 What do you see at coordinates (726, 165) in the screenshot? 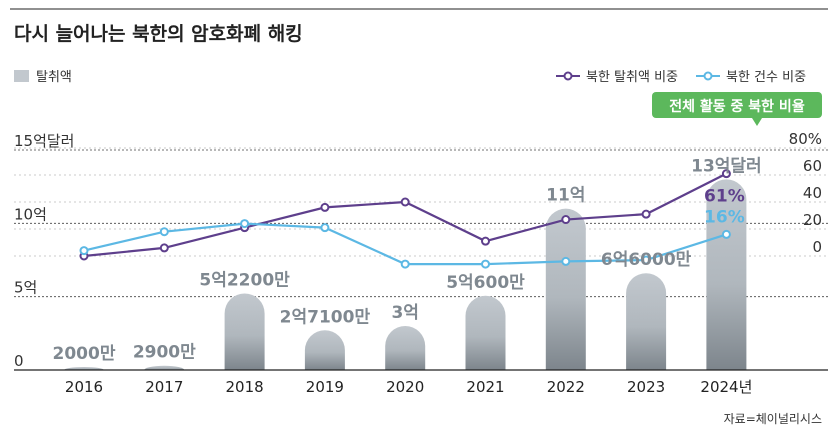
I see `bar-value-label: 13억달러` at bounding box center [726, 165].